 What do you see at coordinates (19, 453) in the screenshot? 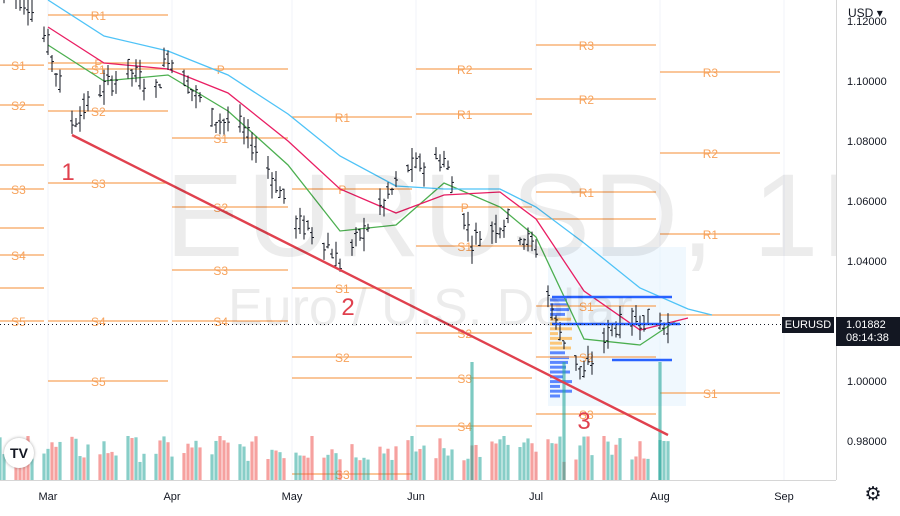
I see `tradingview-logo: TV` at bounding box center [19, 453].